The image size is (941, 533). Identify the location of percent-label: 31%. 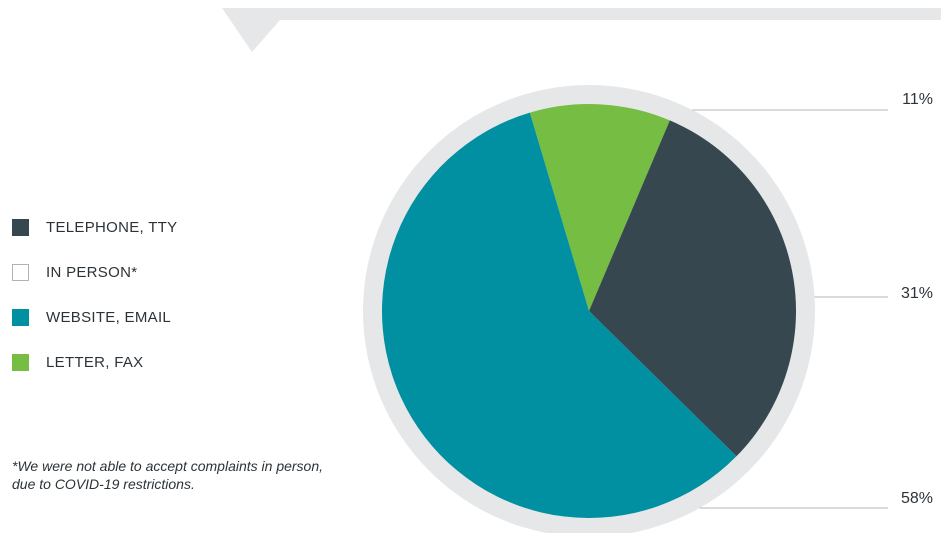
(917, 293).